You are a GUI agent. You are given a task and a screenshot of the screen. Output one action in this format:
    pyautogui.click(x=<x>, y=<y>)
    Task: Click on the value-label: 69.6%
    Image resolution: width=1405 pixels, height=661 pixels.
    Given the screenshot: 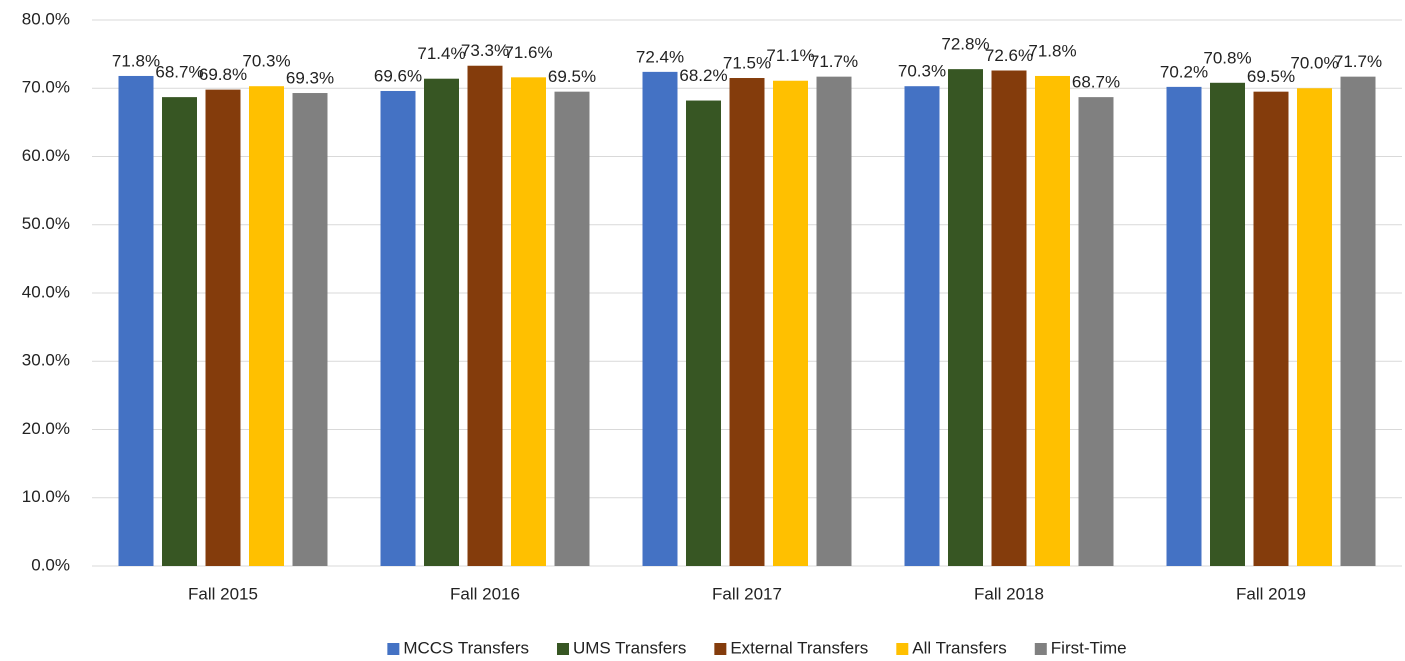 What is the action you would take?
    pyautogui.click(x=398, y=75)
    